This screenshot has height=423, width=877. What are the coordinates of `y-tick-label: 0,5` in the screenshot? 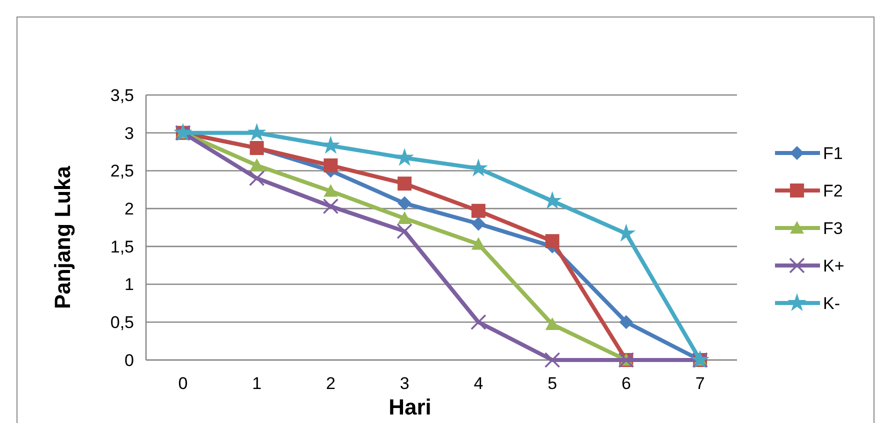 It's located at (122, 322).